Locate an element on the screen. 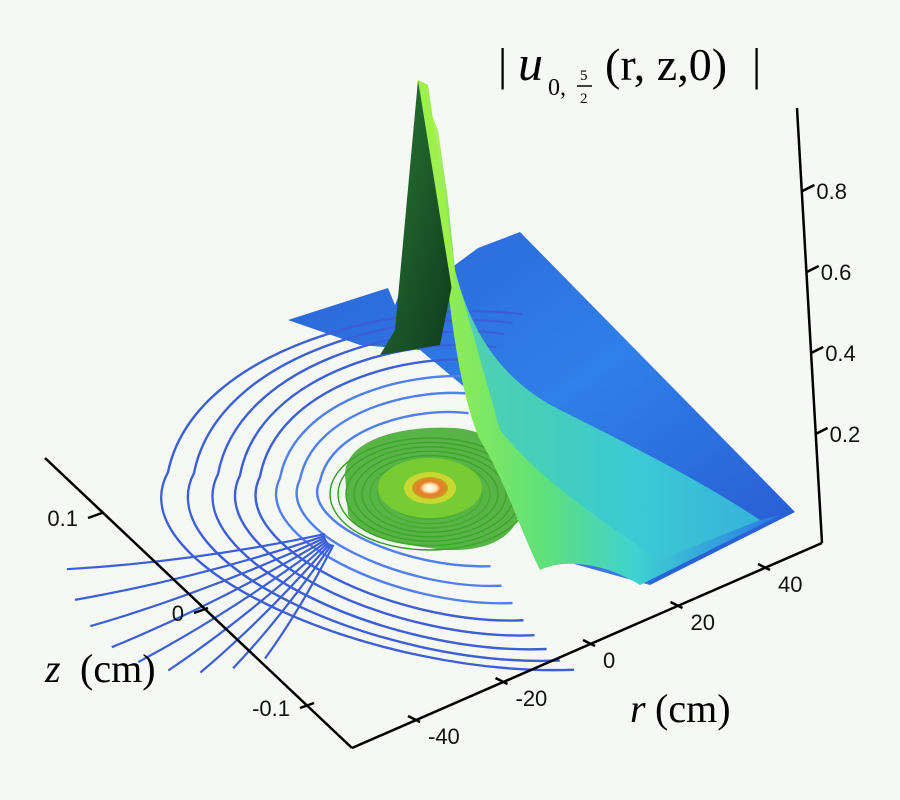 The width and height of the screenshot is (900, 800). amplitude-tick-label: 0.2 is located at coordinates (845, 434).